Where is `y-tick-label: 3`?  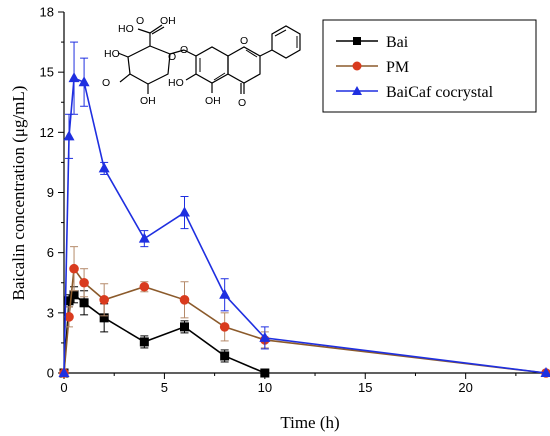
y-tick-label: 3 is located at coordinates (50, 312).